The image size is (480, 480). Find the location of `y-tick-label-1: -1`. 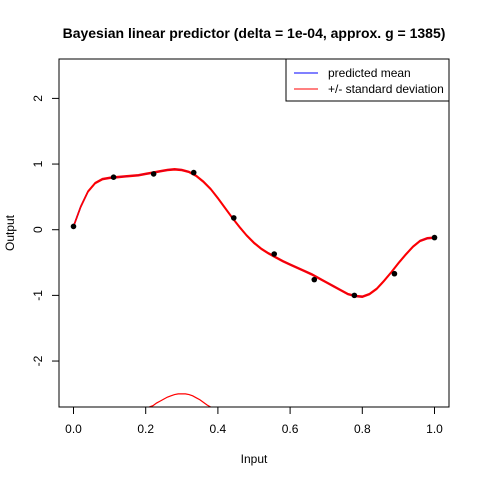

y-tick-label-1: -1 is located at coordinates (38, 295).